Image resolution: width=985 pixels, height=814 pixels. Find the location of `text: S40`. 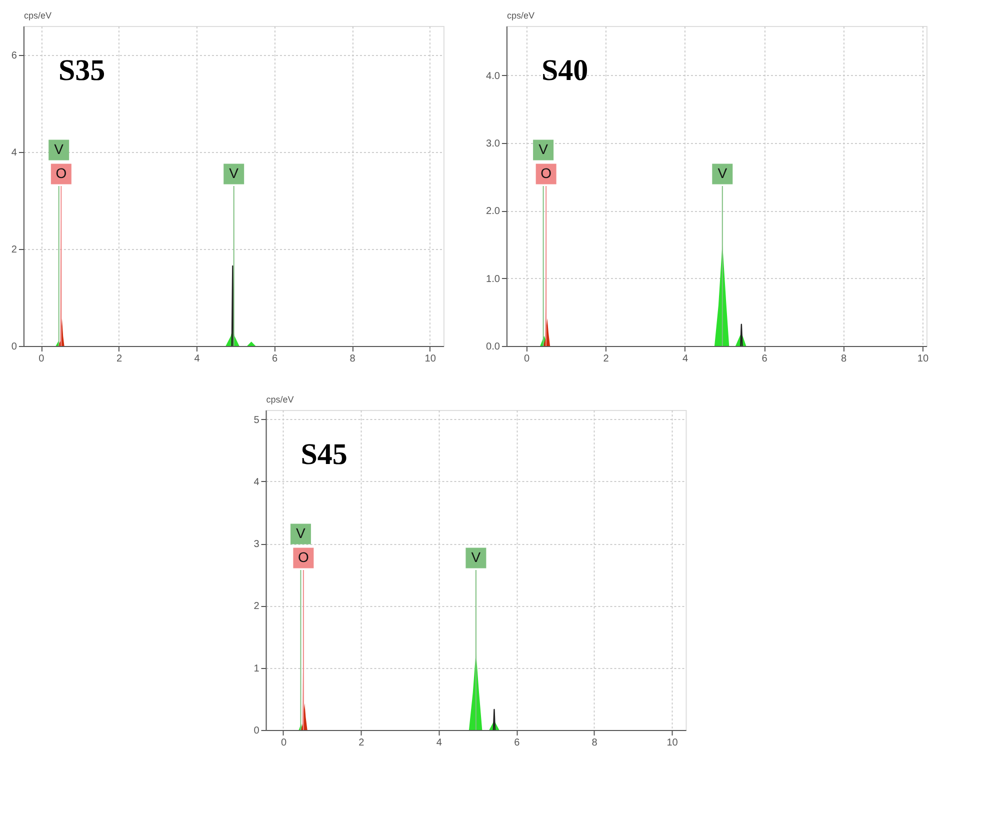

text: S40 is located at coordinates (564, 70).